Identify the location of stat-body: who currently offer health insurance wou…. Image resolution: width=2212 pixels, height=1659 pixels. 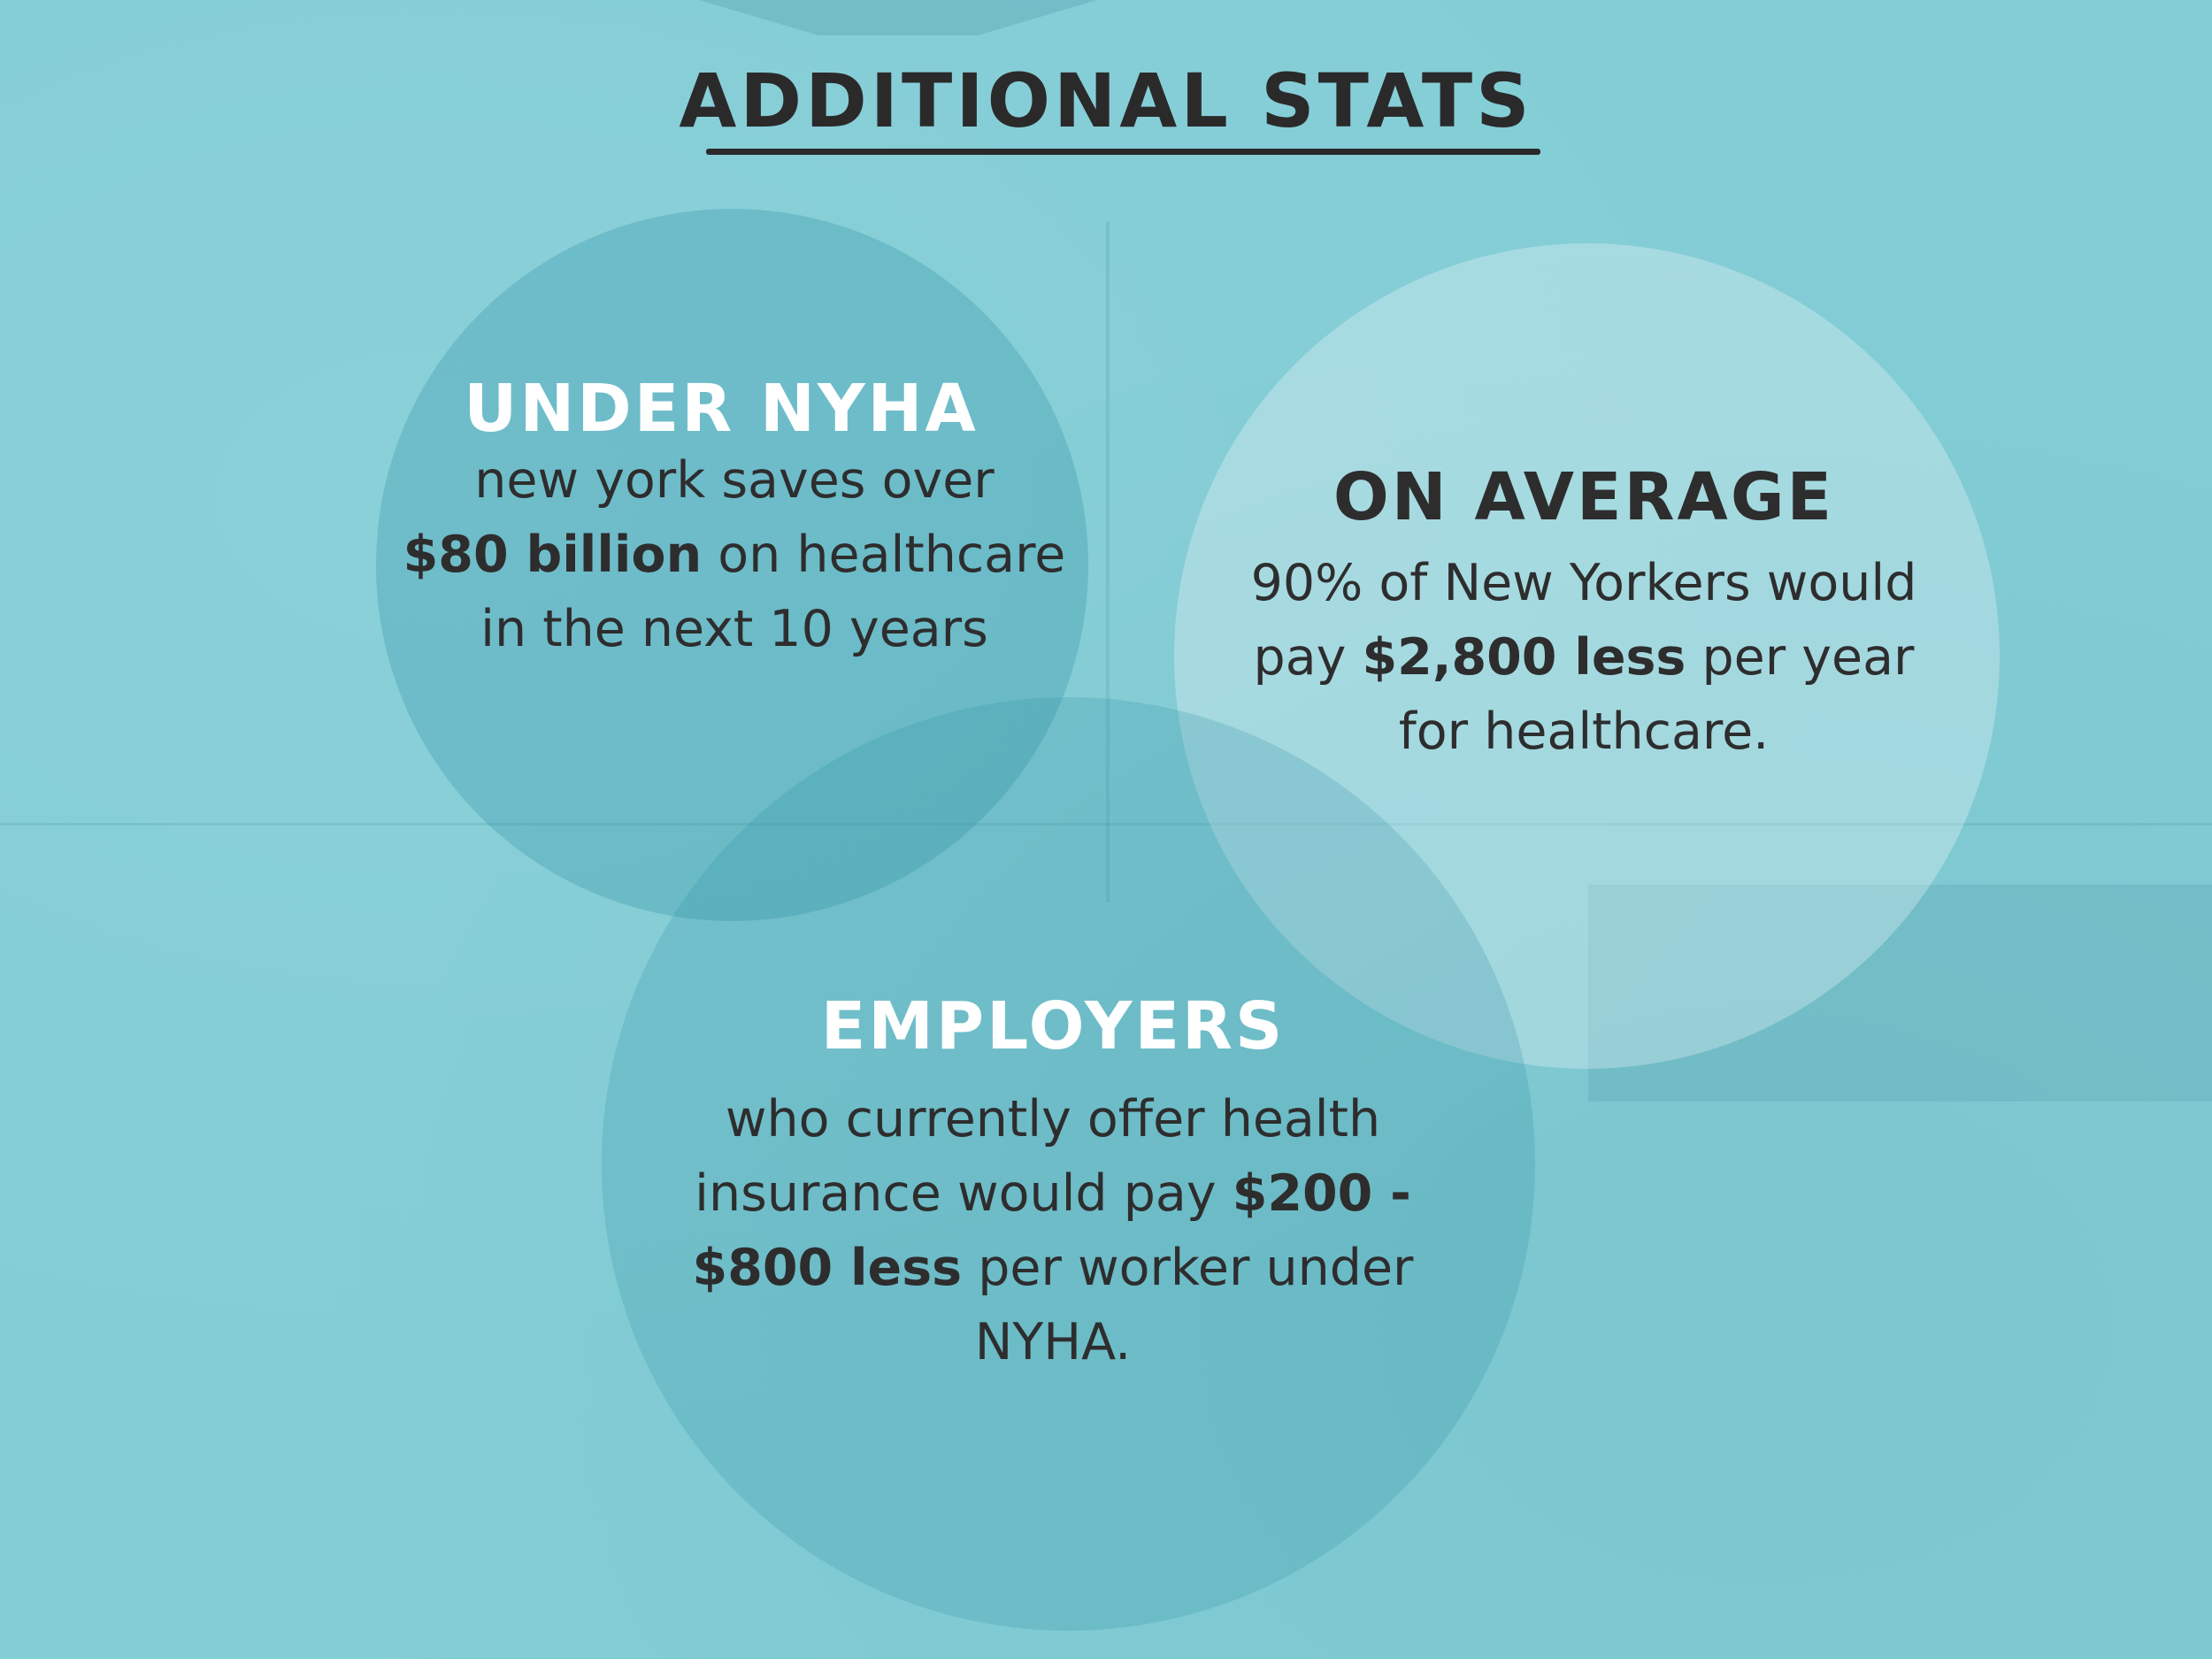
(1053, 1230).